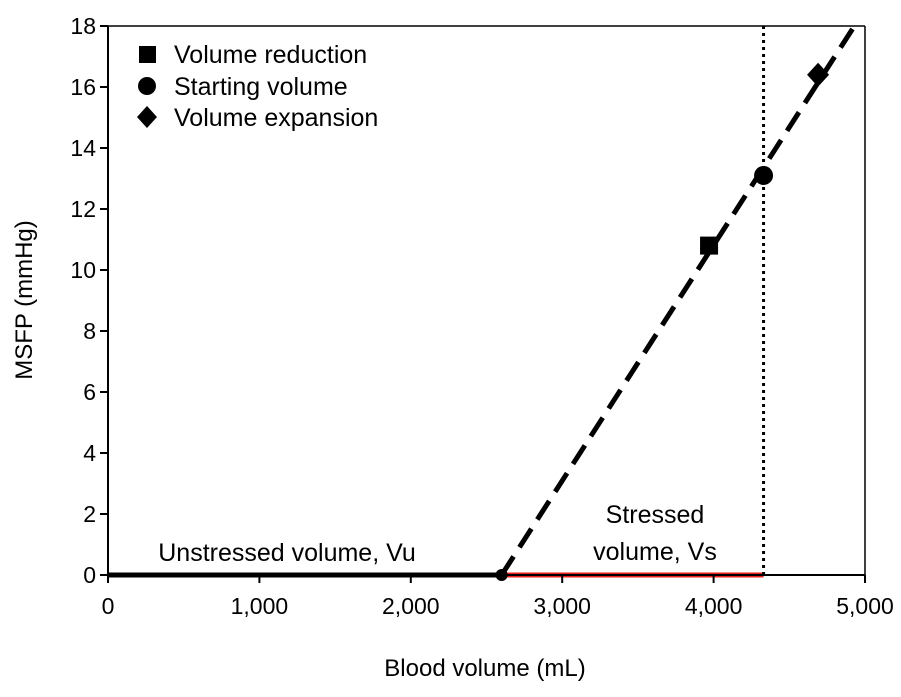 The height and width of the screenshot is (697, 901). Describe the element at coordinates (89, 514) in the screenshot. I see `y-tick-label: 2` at that location.